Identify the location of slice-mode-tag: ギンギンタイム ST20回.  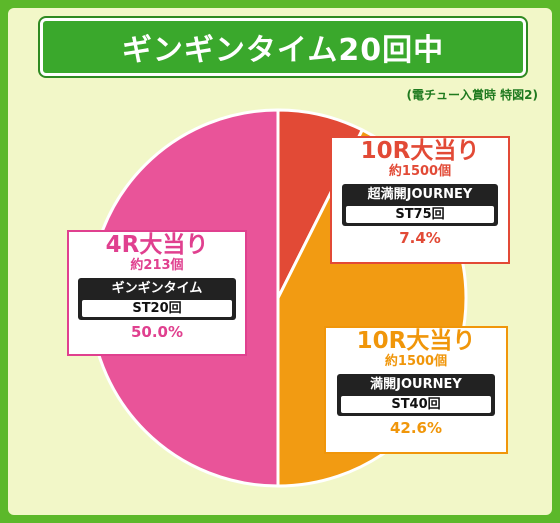
(157, 299).